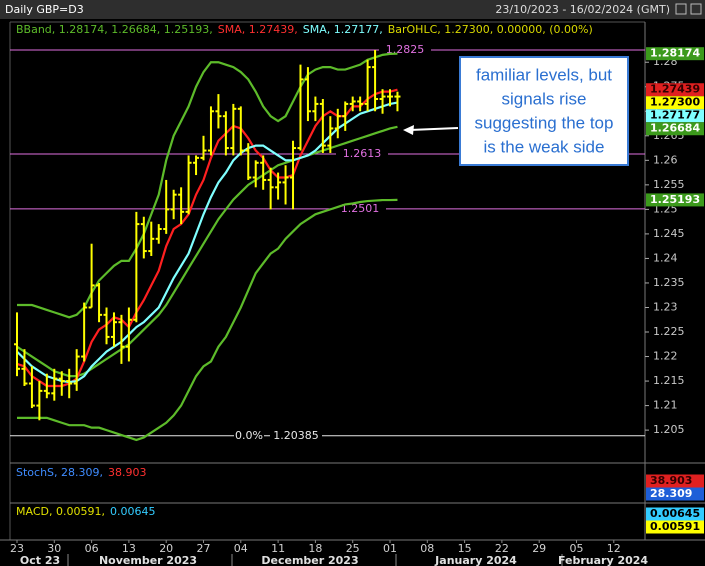  What do you see at coordinates (669, 233) in the screenshot?
I see `y-tick-label: 1.245` at bounding box center [669, 233].